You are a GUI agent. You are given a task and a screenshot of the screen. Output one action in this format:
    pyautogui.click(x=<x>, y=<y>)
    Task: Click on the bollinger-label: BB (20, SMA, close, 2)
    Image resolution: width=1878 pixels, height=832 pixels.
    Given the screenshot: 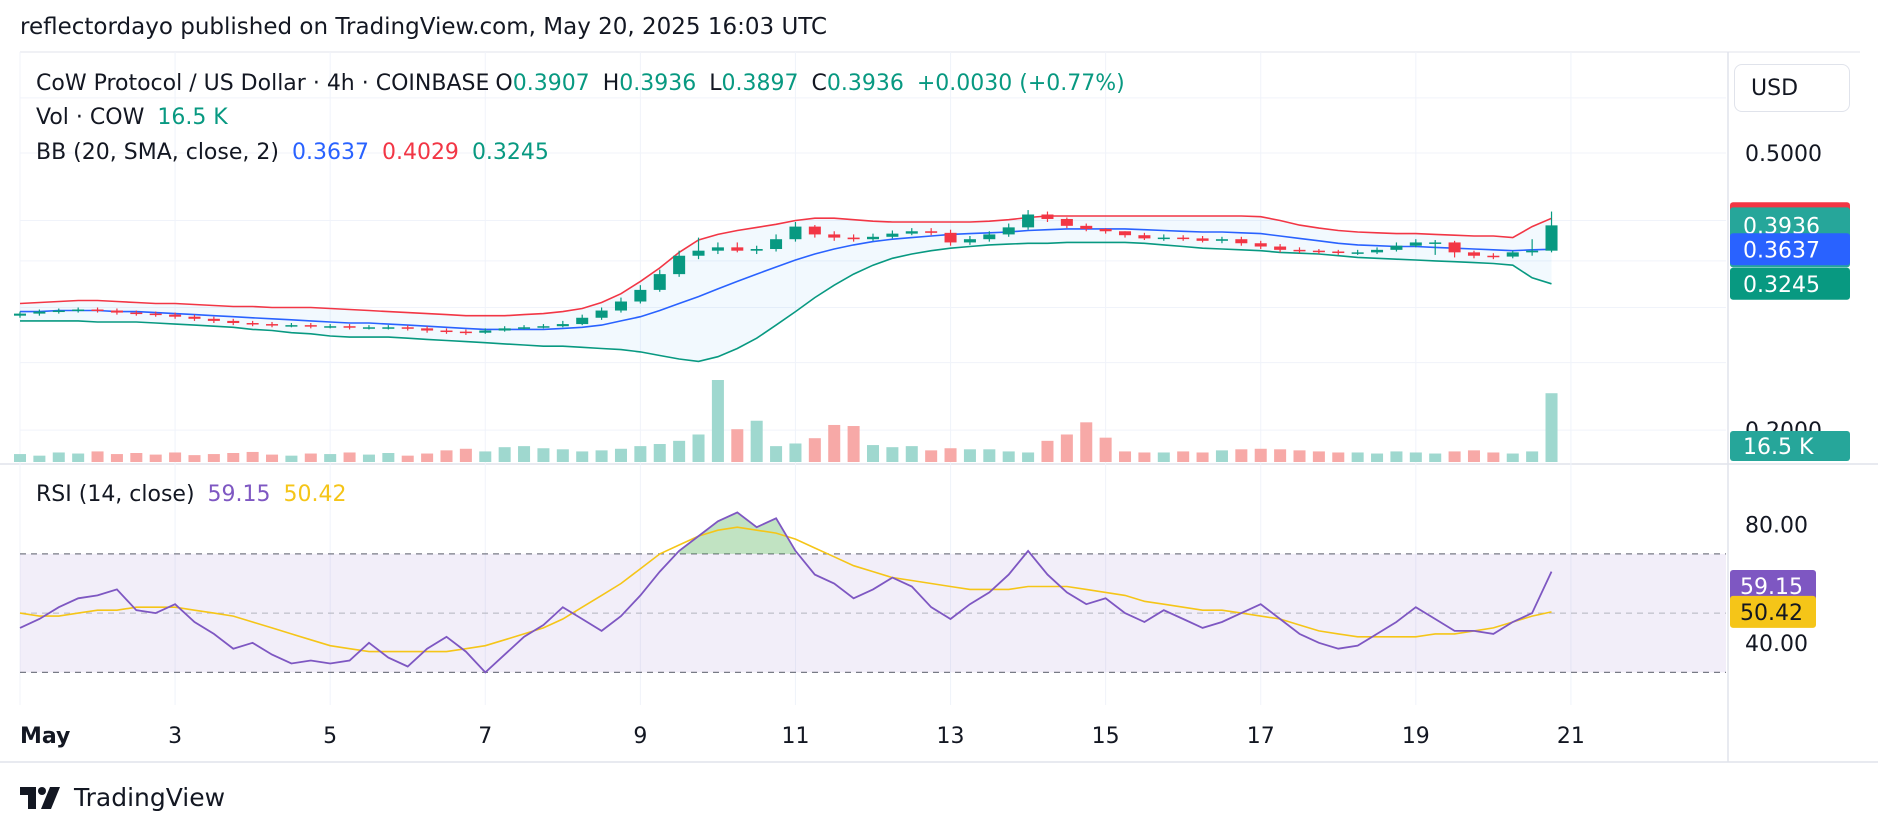 What is the action you would take?
    pyautogui.click(x=157, y=152)
    